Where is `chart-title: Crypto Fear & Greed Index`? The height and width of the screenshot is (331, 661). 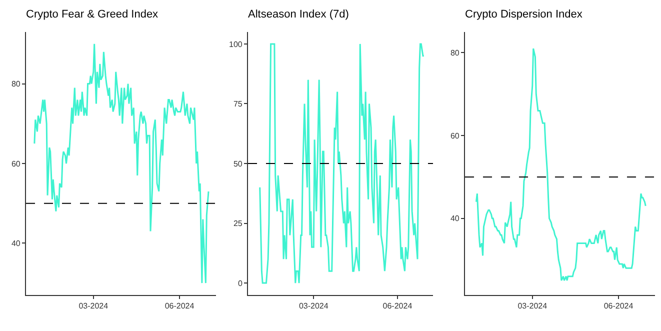
chart-title: Crypto Fear & Greed Index is located at coordinates (92, 14).